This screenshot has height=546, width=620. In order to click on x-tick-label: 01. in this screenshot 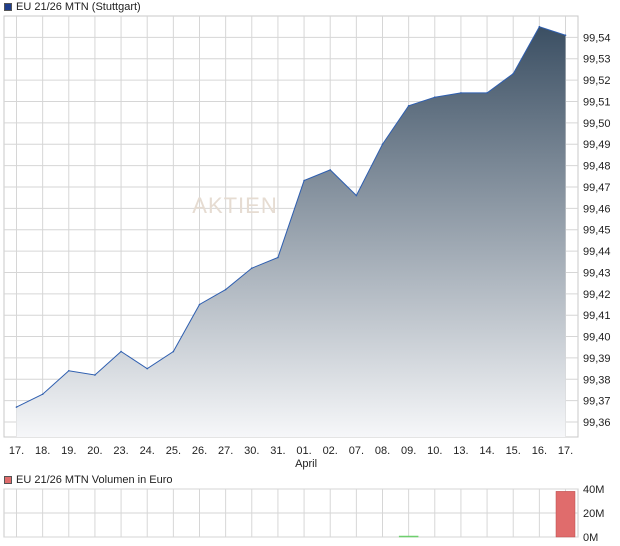, I will do `click(303, 451)`.